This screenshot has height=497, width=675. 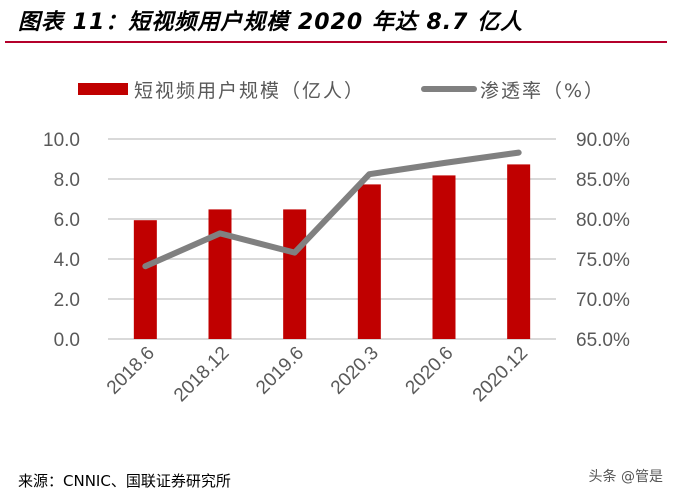 I want to click on figure-title: 图表 11：短视频用户规模 2020 年达 8.7 亿人, so click(x=271, y=22).